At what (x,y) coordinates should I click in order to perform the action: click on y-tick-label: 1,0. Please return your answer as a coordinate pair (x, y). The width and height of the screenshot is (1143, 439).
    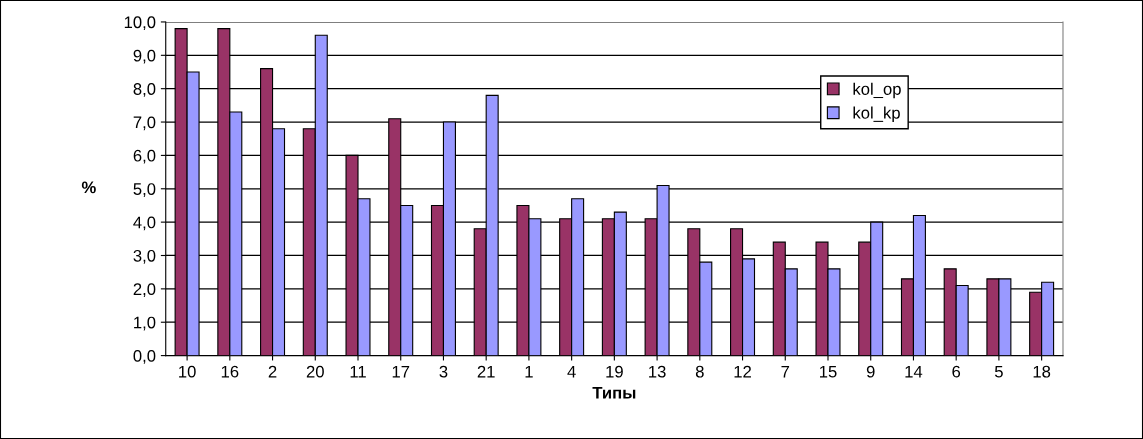
    Looking at the image, I should click on (145, 323).